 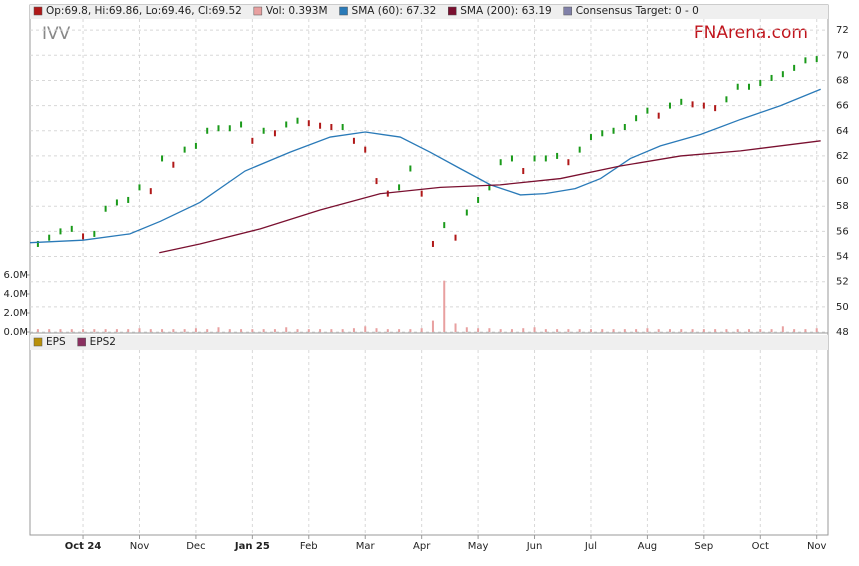 I want to click on x-tick-label: Mar, so click(x=366, y=546).